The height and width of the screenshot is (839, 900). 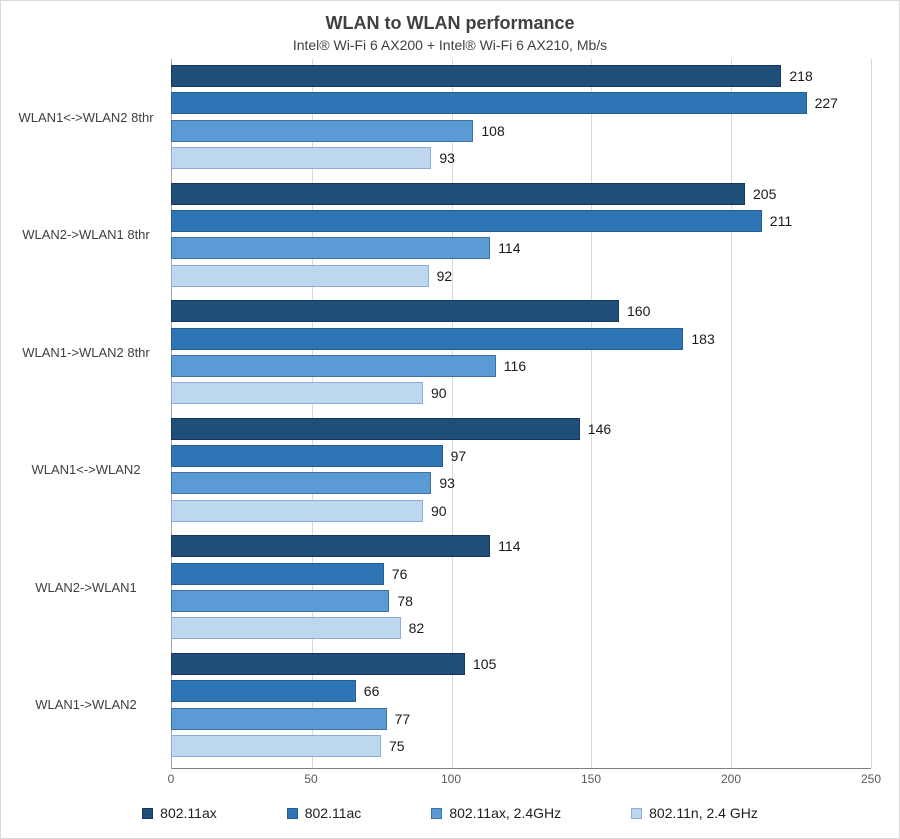 I want to click on bar-row: 108, so click(x=521, y=130).